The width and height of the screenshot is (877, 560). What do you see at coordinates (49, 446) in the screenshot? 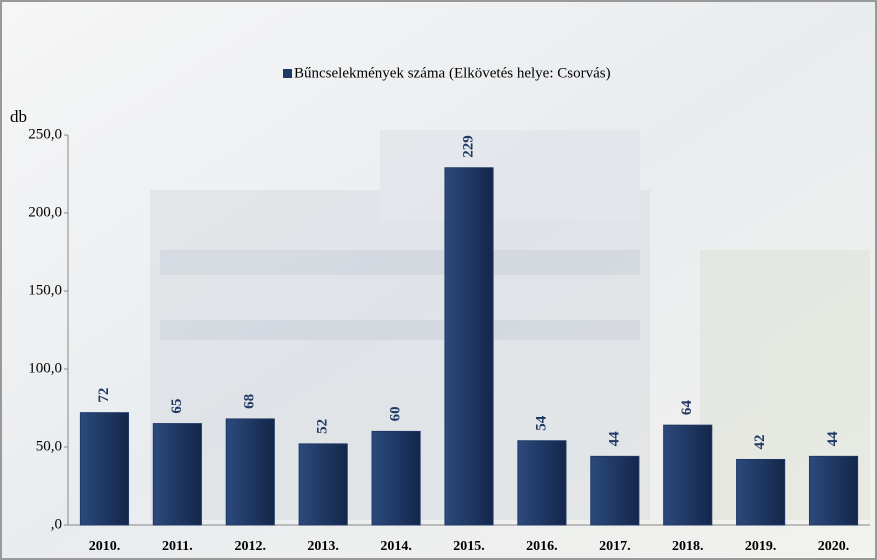
I see `y-tick-label: 50,0` at bounding box center [49, 446].